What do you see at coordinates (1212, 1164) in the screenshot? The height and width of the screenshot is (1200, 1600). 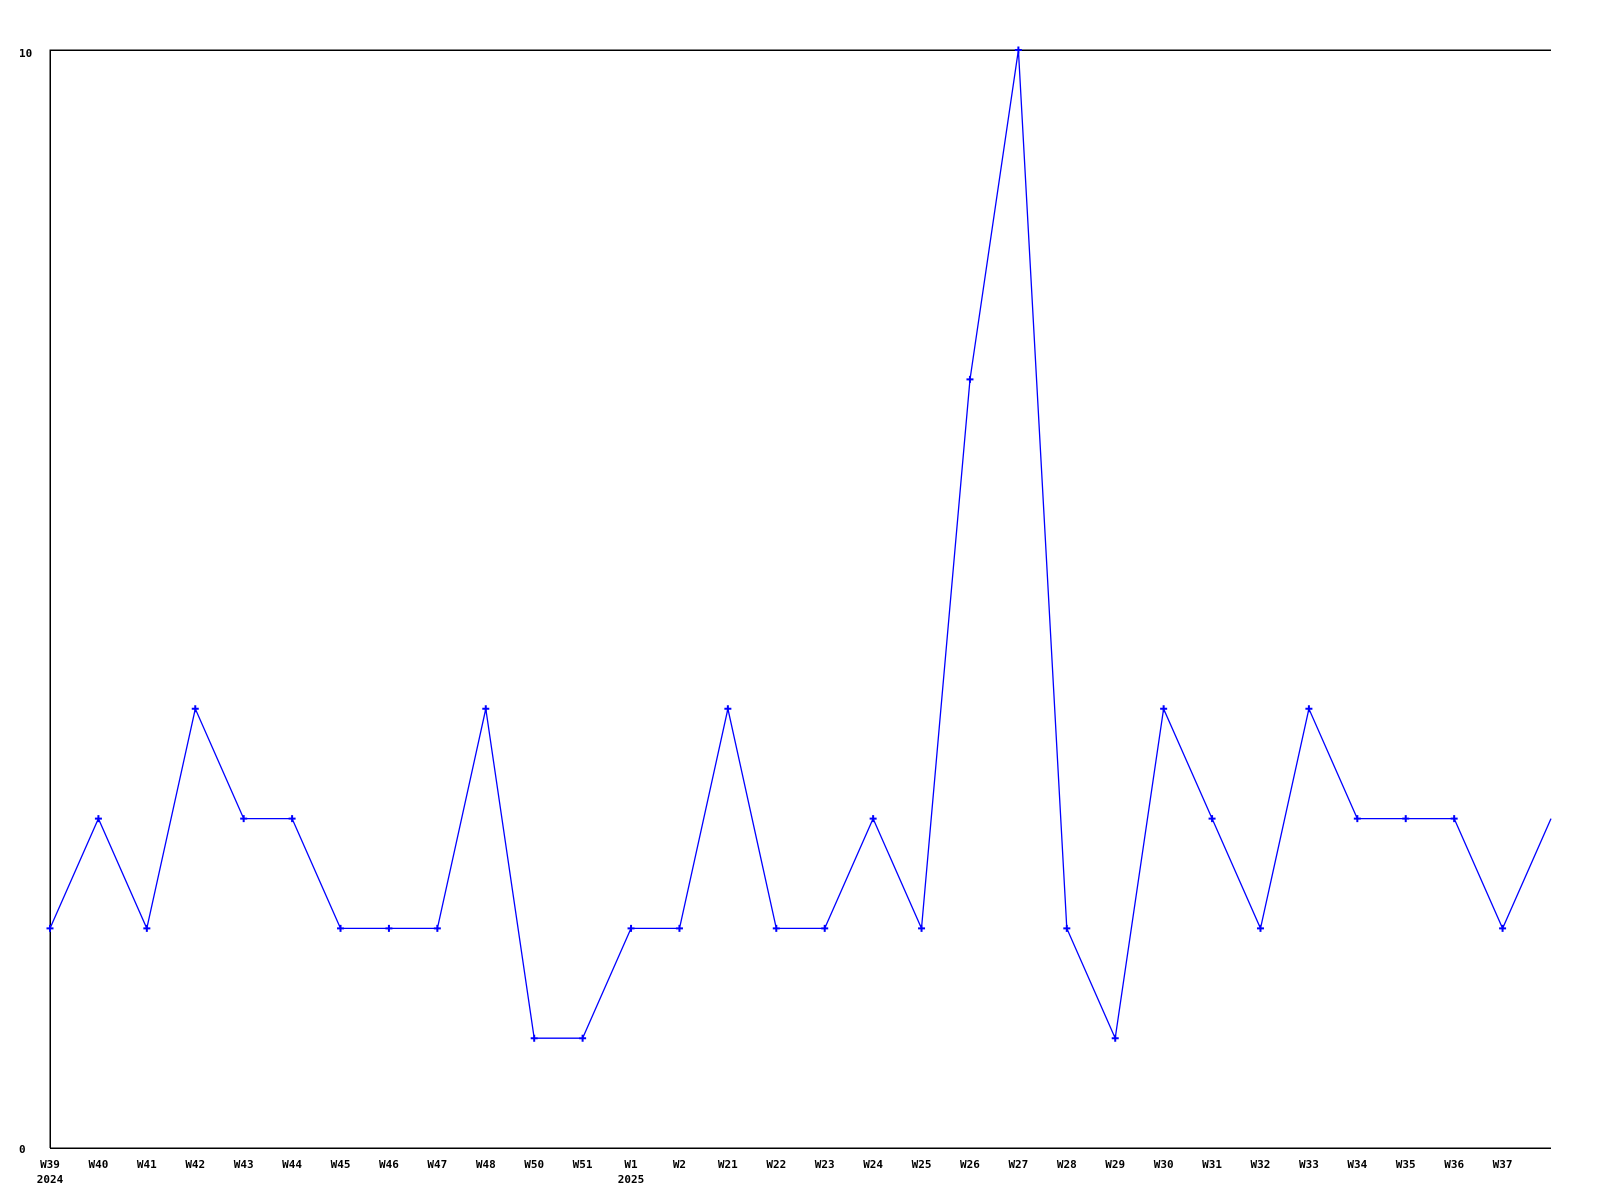 I see `x-tick-label: W31` at bounding box center [1212, 1164].